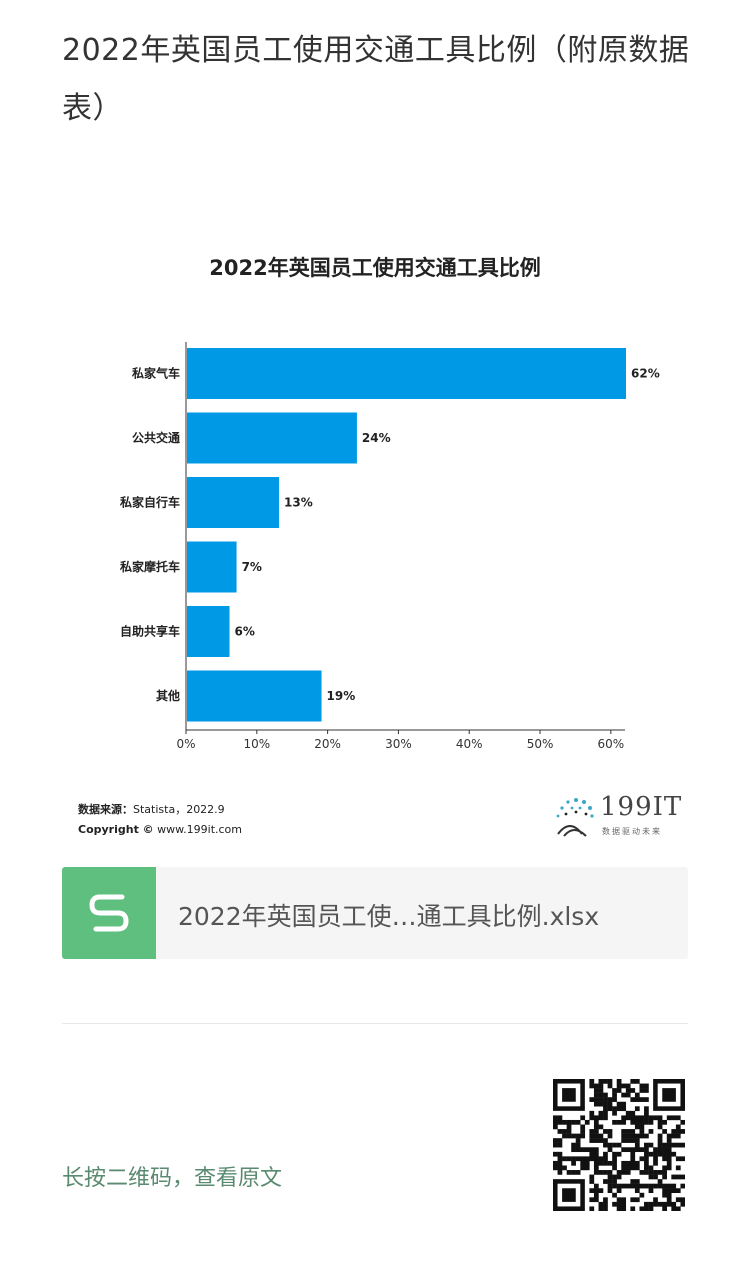 The height and width of the screenshot is (1263, 750). Describe the element at coordinates (244, 632) in the screenshot. I see `value-label: 6%` at that location.